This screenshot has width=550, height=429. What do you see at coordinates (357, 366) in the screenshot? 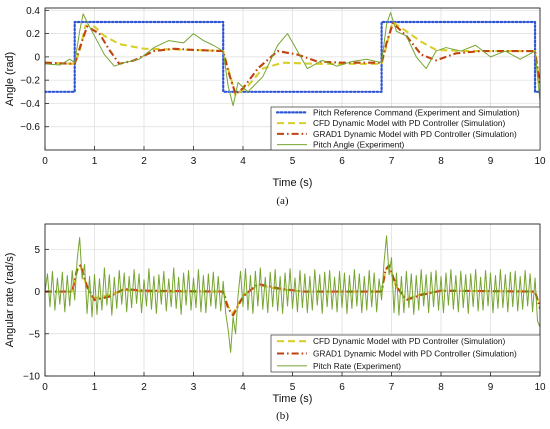
I see `legend-entry: Pitch Rate (Experiment)` at bounding box center [357, 366].